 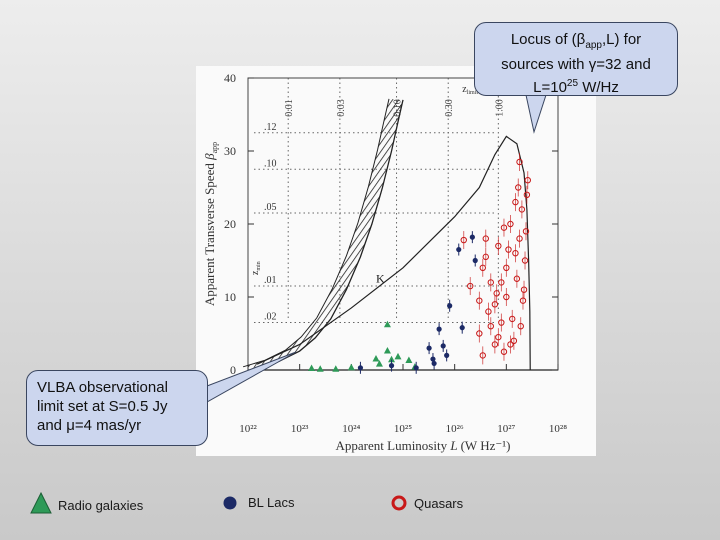 I want to click on z-min-label: .01, so click(x=270, y=280).